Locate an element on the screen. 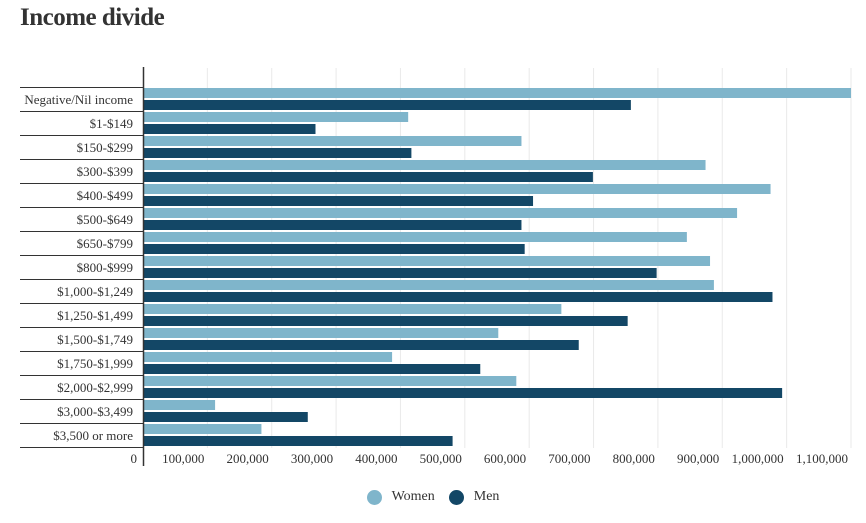 The width and height of the screenshot is (866, 523). category-label: $3,000-$3,499 is located at coordinates (95, 411).